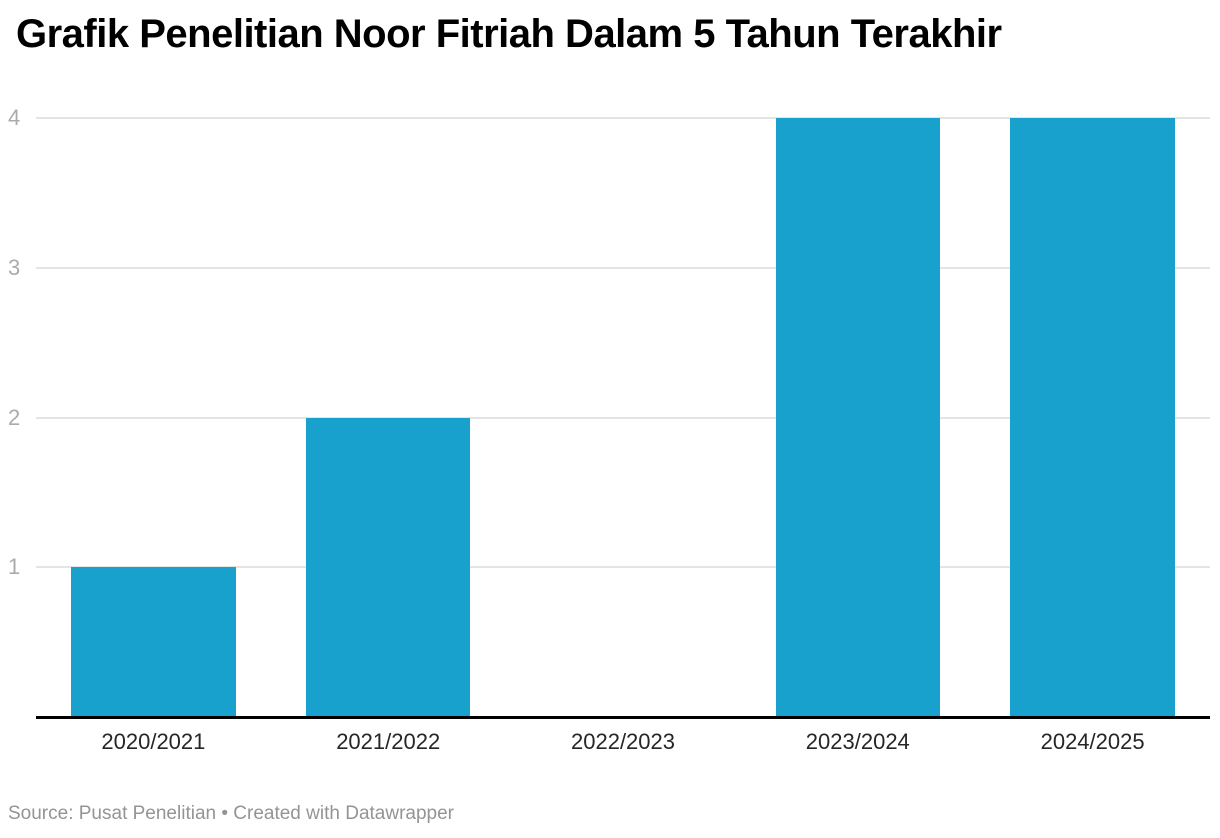  I want to click on x-tick-label: 2021/2022, so click(388, 741).